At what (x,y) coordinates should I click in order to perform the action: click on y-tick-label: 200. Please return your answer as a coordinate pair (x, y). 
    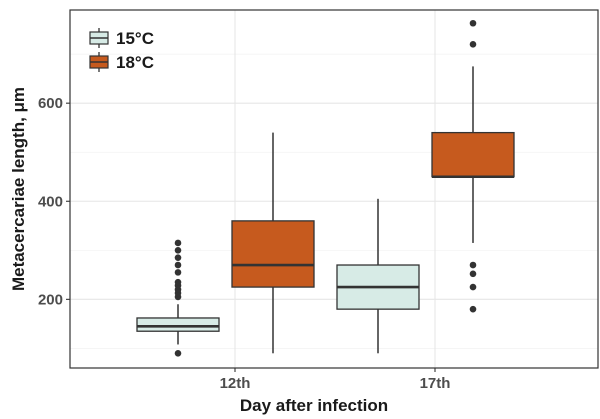
    Looking at the image, I should click on (50, 299).